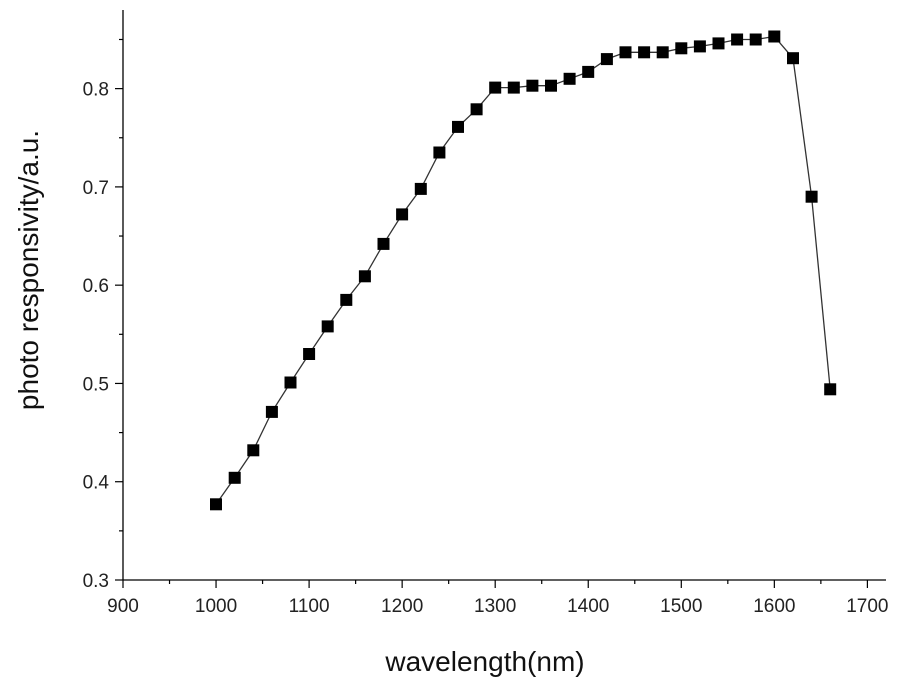  Describe the element at coordinates (309, 606) in the screenshot. I see `x-tick-label: 1100` at that location.